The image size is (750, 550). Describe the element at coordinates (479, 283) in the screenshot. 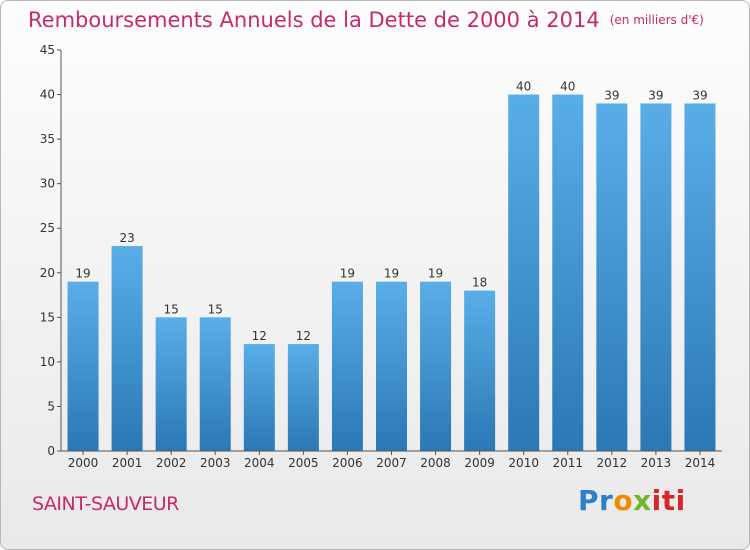

I see `data-label: 18` at that location.